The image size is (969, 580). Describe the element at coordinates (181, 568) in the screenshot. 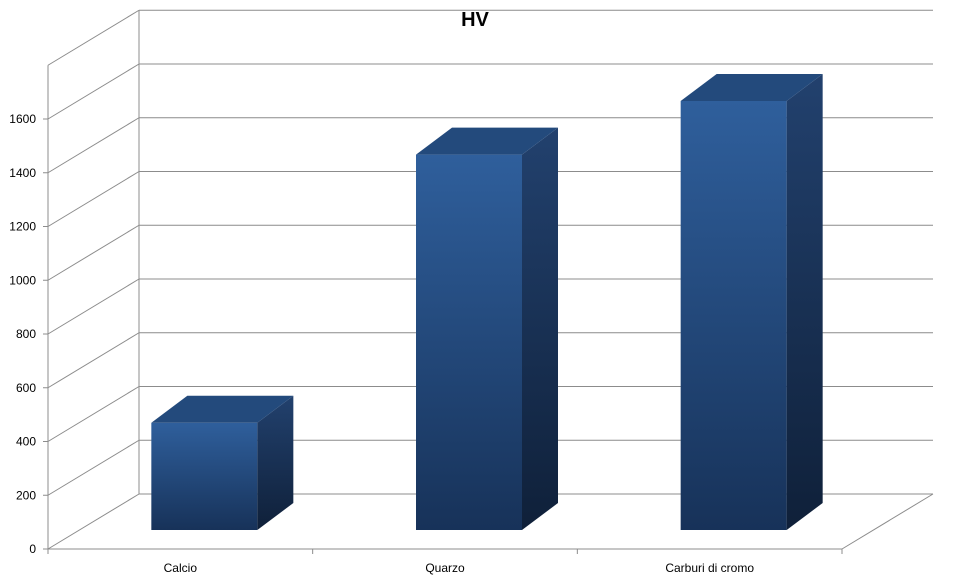

I see `x-category-label: Calcio` at that location.